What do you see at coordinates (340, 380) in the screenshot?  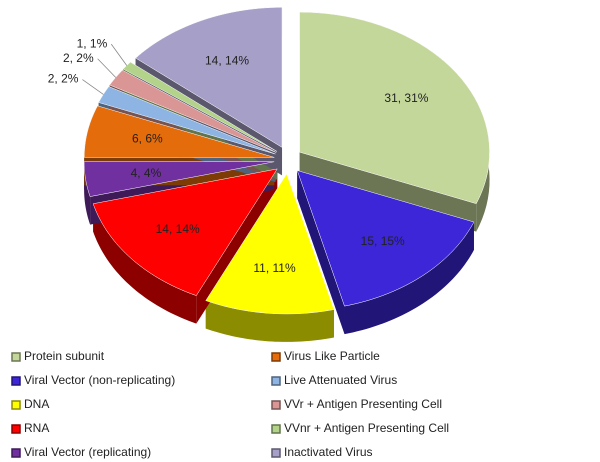 I see `legend-label: Live Attenuated Virus` at bounding box center [340, 380].